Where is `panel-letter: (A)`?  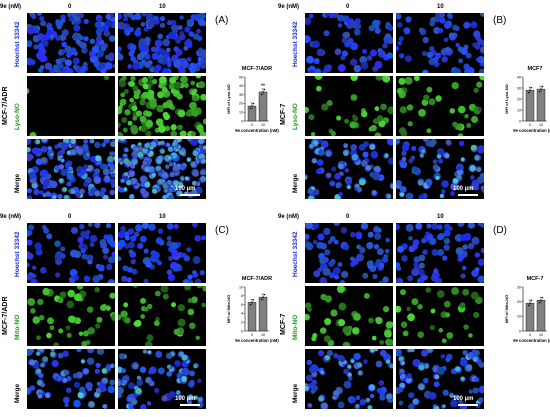
panel-letter: (A) is located at coordinates (222, 20).